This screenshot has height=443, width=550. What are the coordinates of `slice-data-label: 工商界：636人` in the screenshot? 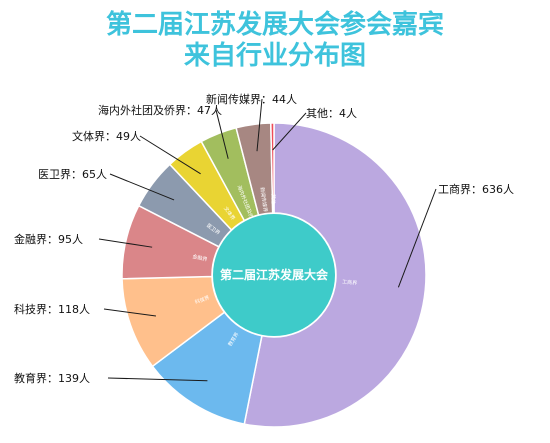 It's located at (476, 189).